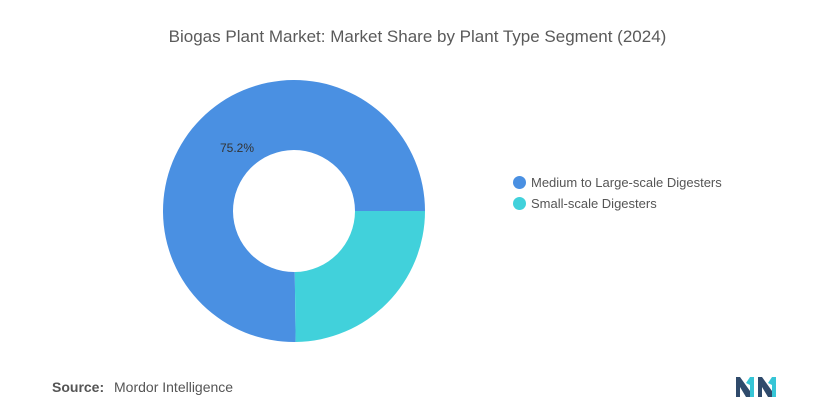  I want to click on source-note: Source: Mordor Intelligence, so click(142, 387).